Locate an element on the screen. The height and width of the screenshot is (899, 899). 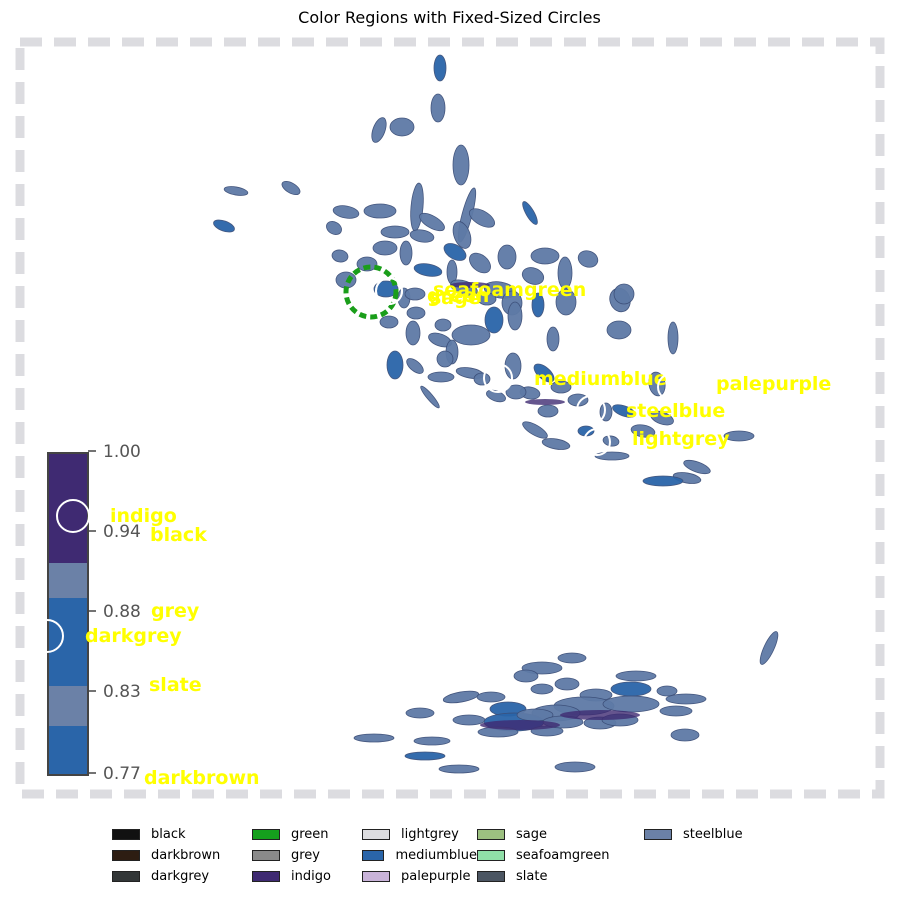
annotation-circle-green is located at coordinates (371, 292).